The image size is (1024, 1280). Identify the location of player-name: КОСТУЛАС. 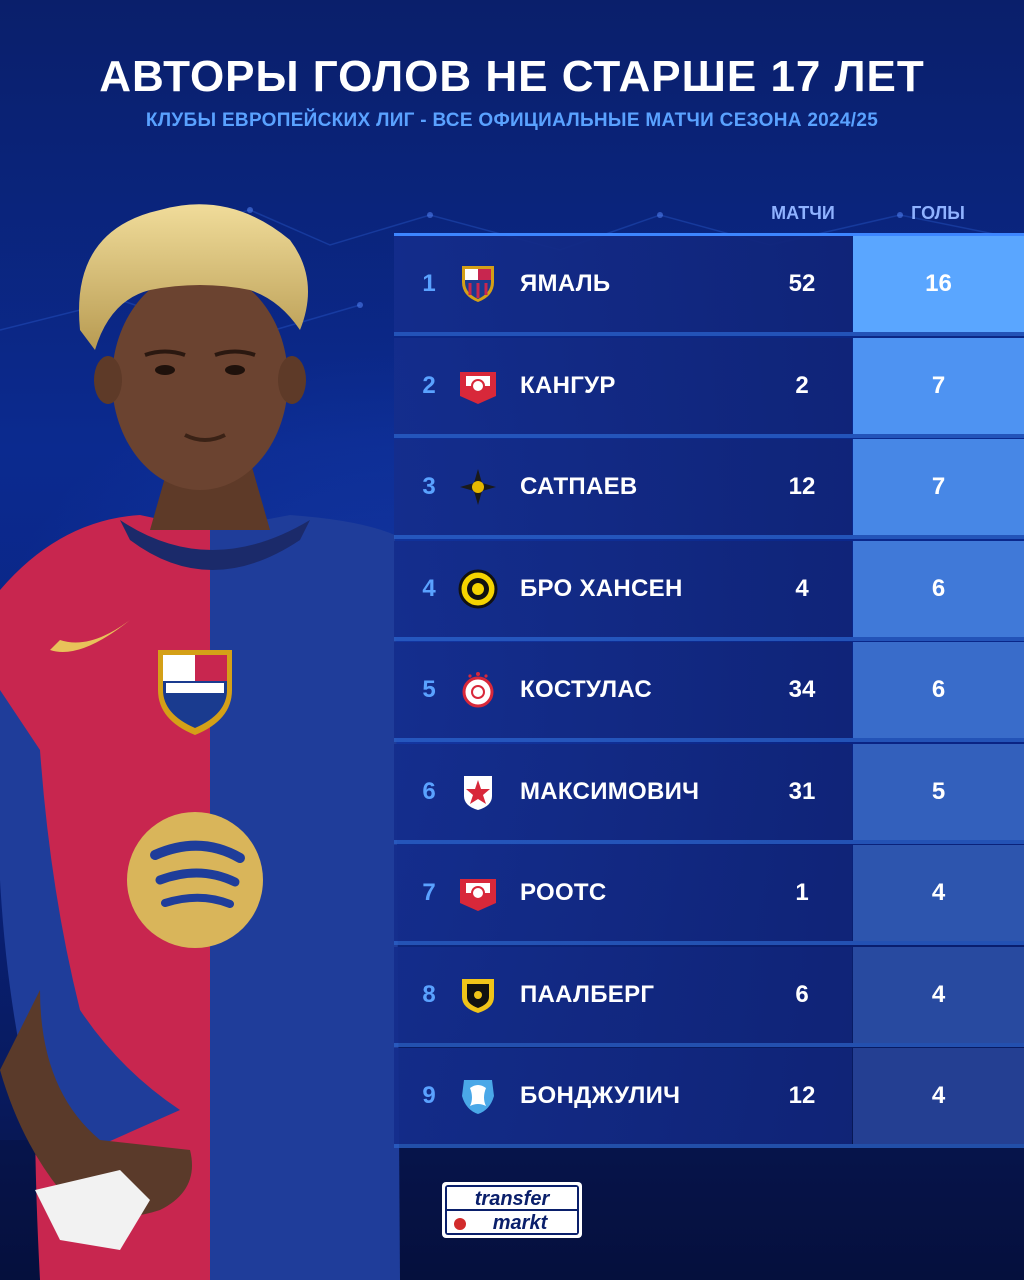
(586, 689).